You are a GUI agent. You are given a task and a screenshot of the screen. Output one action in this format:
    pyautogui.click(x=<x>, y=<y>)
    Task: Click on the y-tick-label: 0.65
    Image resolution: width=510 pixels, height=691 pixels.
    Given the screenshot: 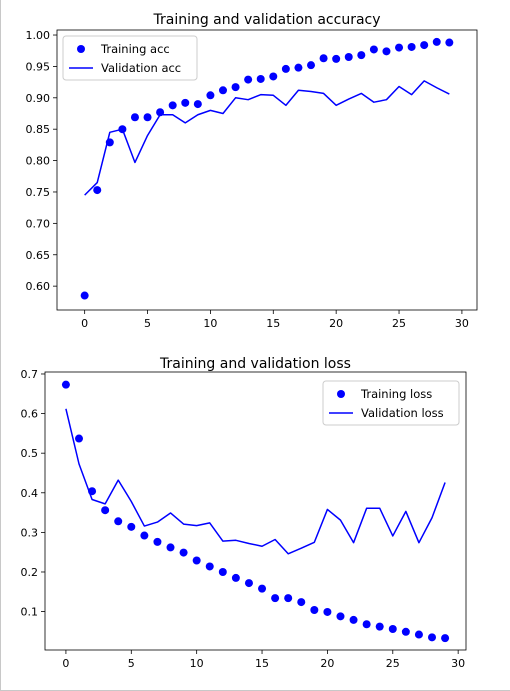 What is the action you would take?
    pyautogui.click(x=38, y=255)
    